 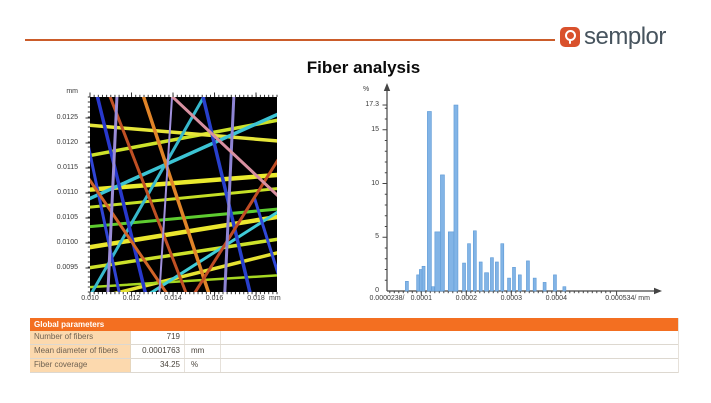 What do you see at coordinates (173, 298) in the screenshot?
I see `fiber-map-x-tick-label: 0.014` at bounding box center [173, 298].